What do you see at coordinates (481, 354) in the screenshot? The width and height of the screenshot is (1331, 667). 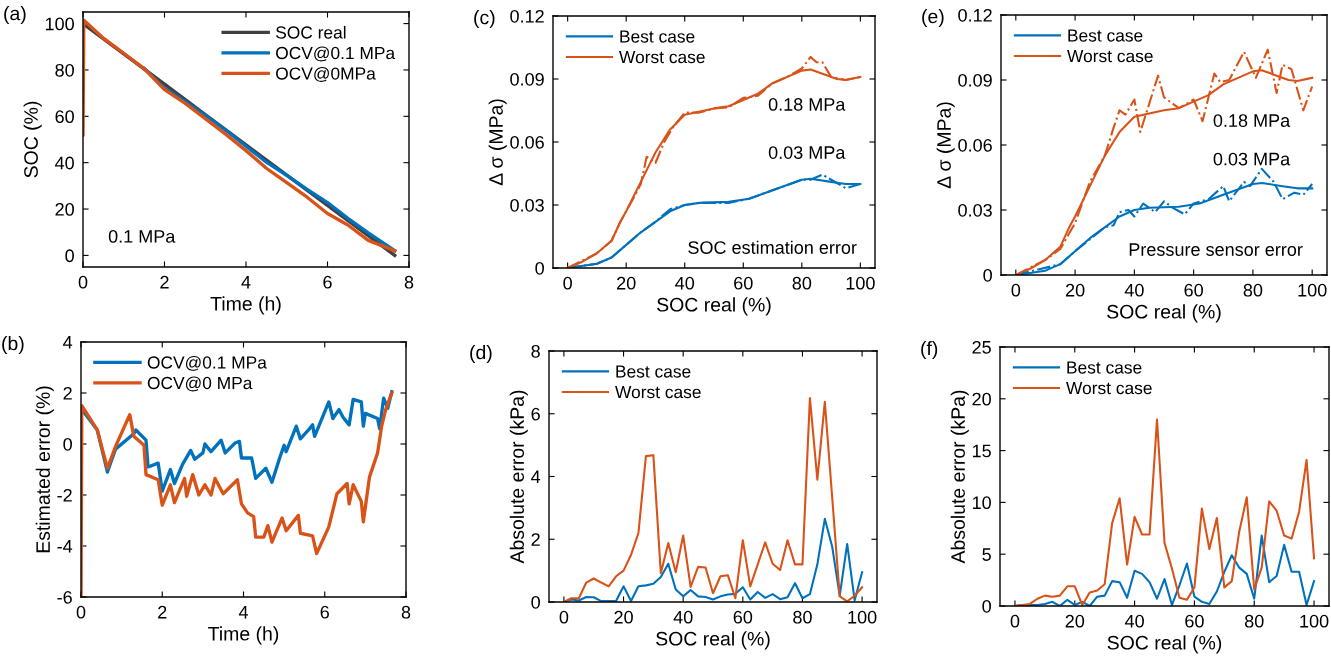 I see `chart-title: (d)` at bounding box center [481, 354].